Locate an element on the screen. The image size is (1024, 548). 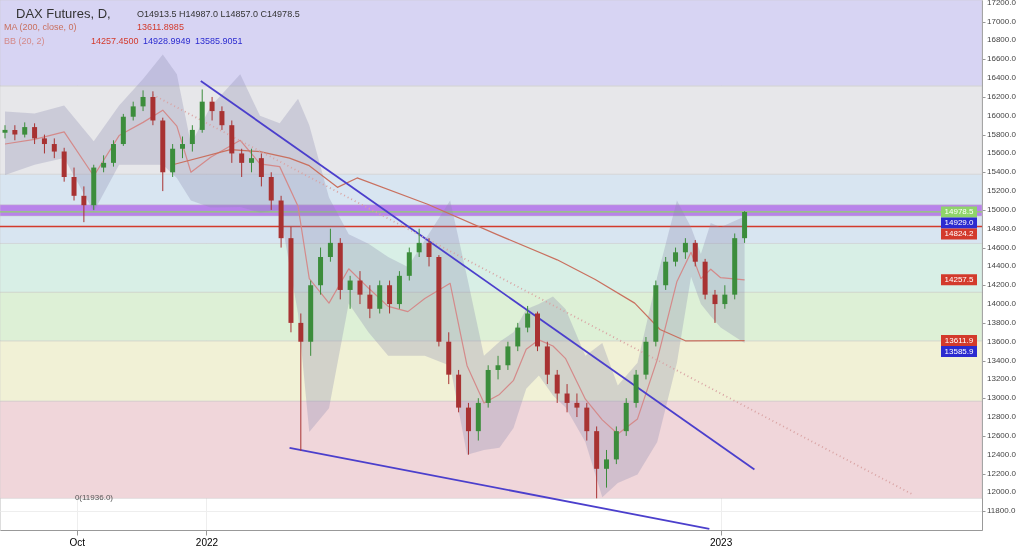
y-tick-label: 12600.0 is located at coordinates (1002, 435).